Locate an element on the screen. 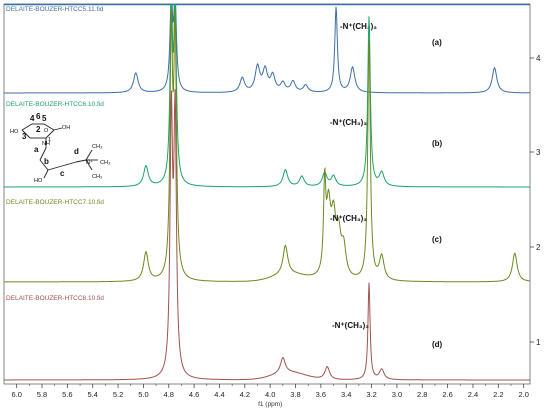 The image size is (550, 416). structure-label: d is located at coordinates (76, 151).